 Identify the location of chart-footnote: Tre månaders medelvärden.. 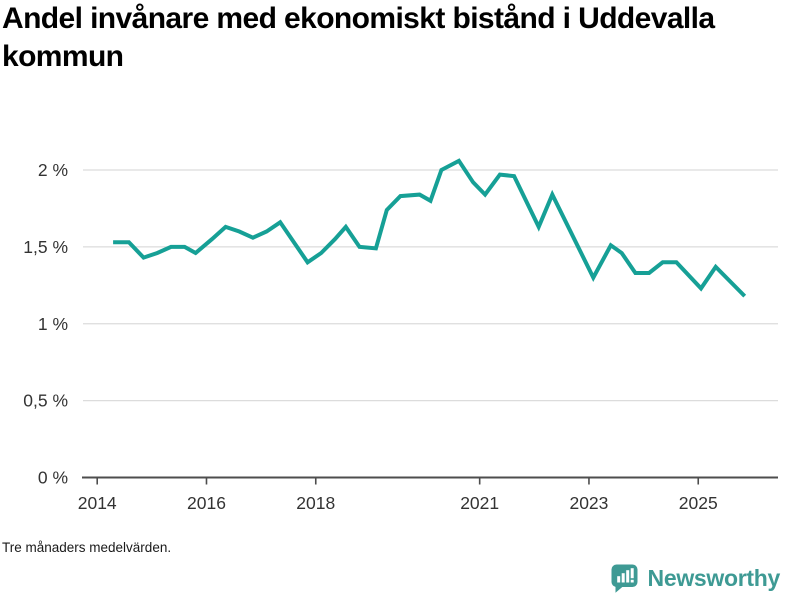
(87, 547).